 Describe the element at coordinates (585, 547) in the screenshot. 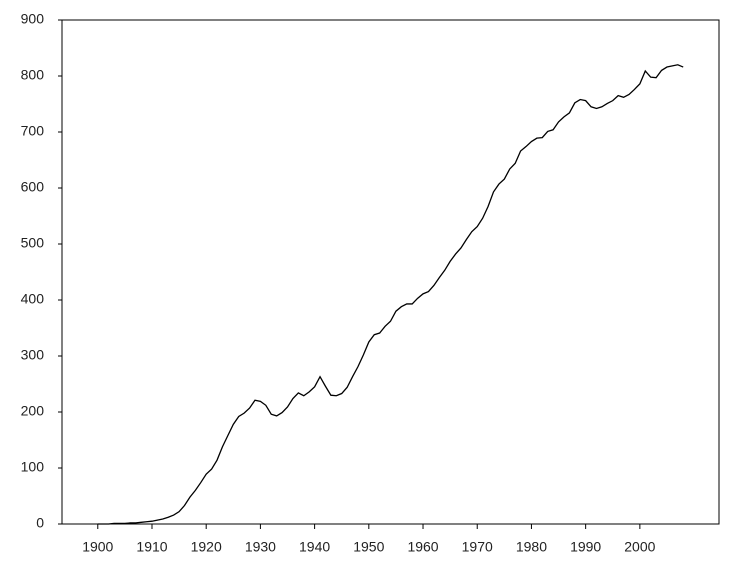

I see `x-tick-label: 1990` at that location.